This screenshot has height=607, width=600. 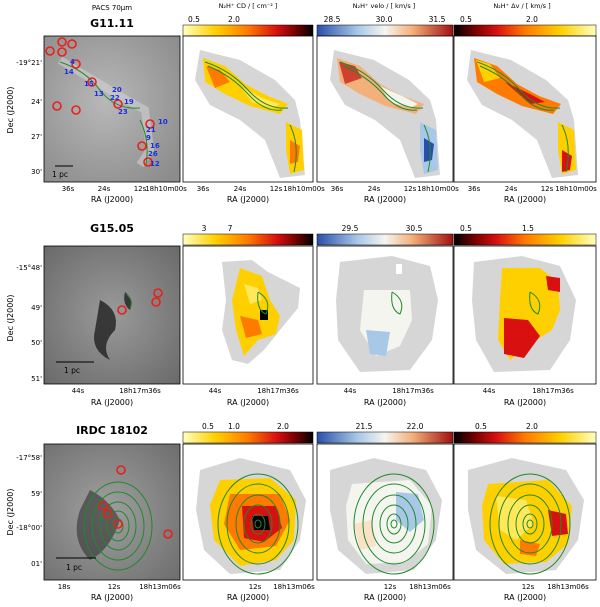 I want to click on dec-tick: -17°58', so click(x=29, y=458).